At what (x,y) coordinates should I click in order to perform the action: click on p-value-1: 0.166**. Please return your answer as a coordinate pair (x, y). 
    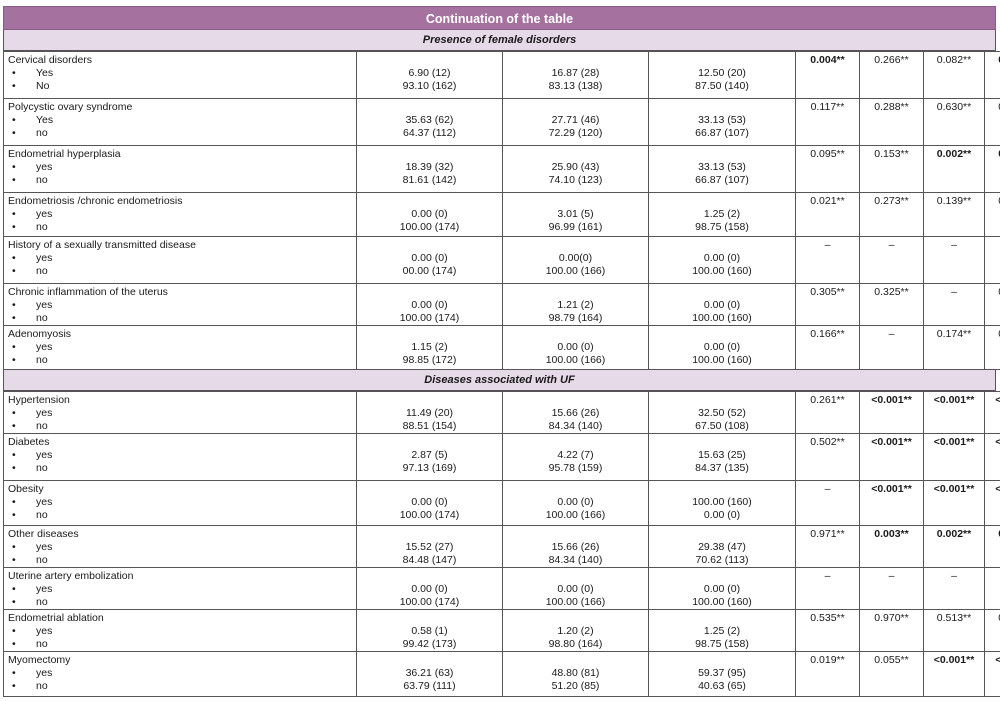
    Looking at the image, I should click on (827, 347).